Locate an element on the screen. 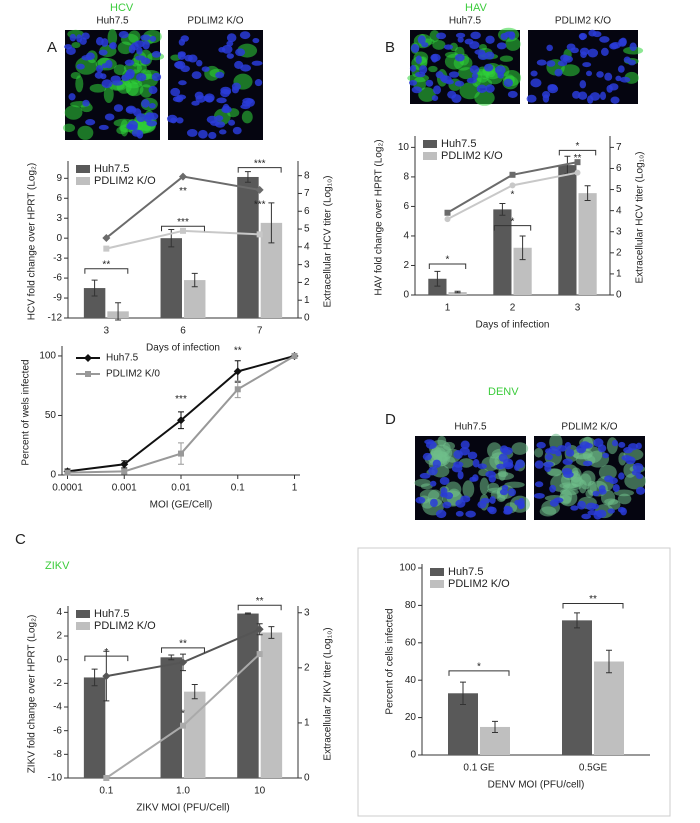  y-tick-label: 6 is located at coordinates (406, 206).